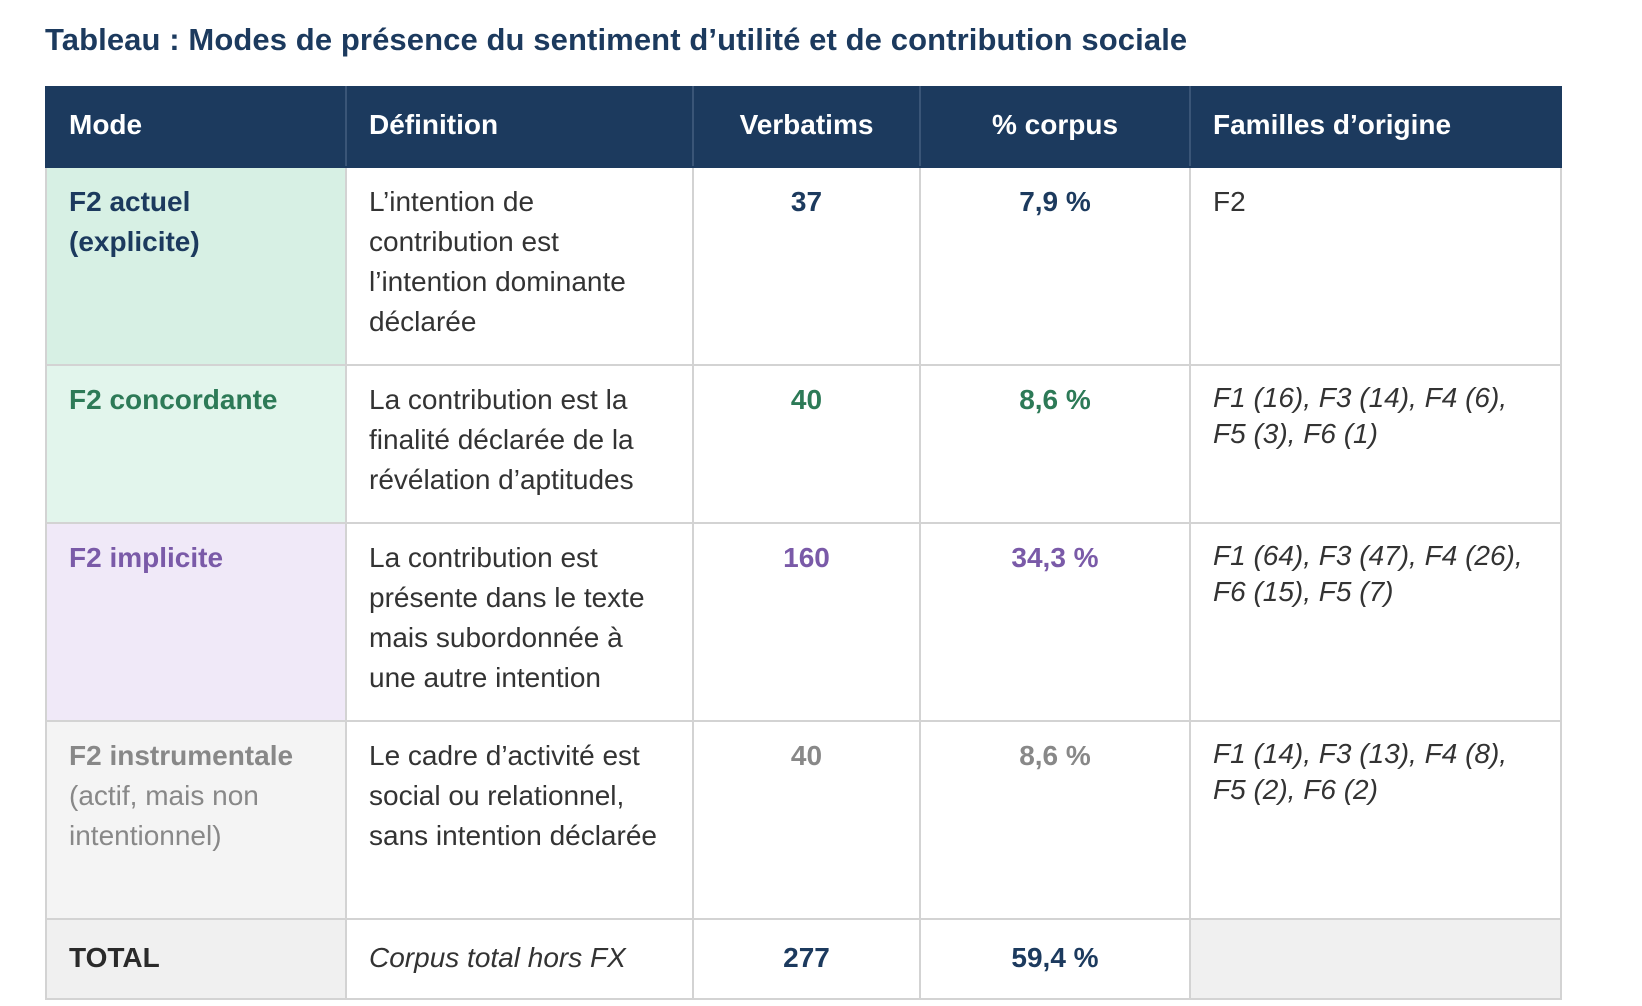 The width and height of the screenshot is (1642, 1006). I want to click on familles-text: F1 (14), F3 (13), F4 (8), F5 (2), F6 (2), so click(1360, 771).